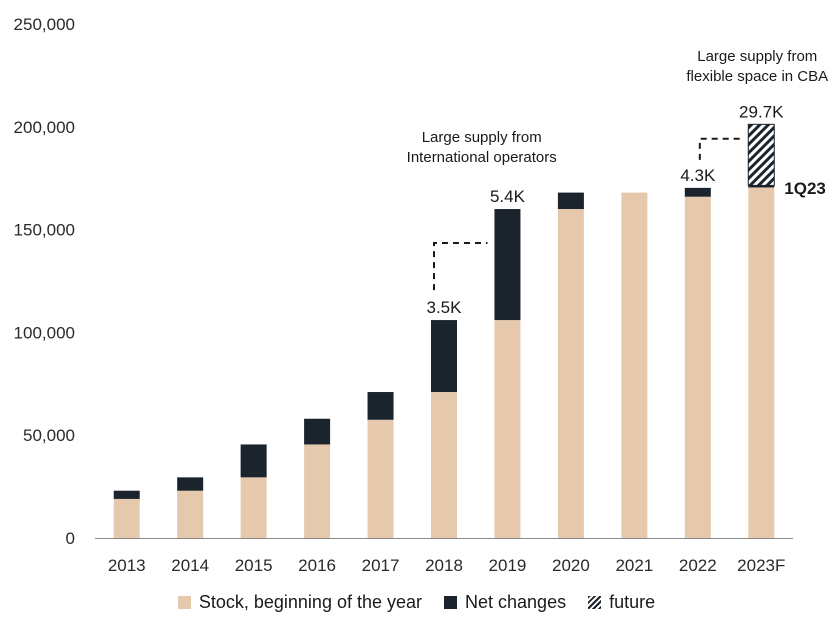  What do you see at coordinates (507, 265) in the screenshot?
I see `bar-net-2019` at bounding box center [507, 265].